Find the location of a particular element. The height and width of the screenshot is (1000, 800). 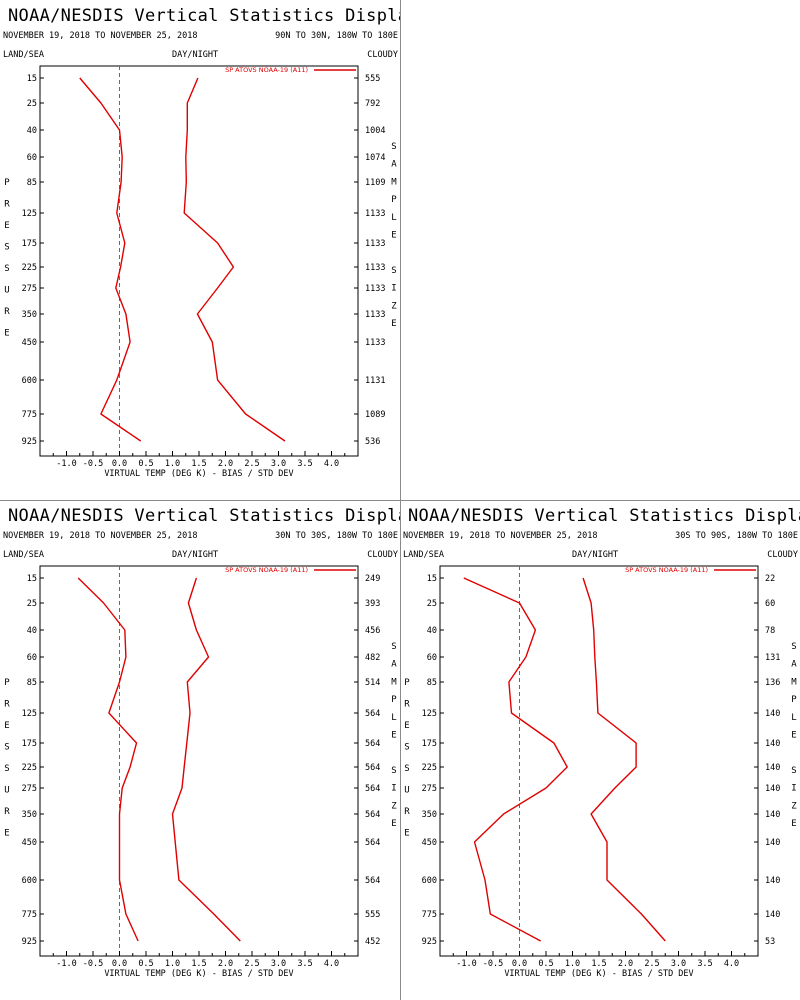

sample-size-label: 456 is located at coordinates (372, 631).